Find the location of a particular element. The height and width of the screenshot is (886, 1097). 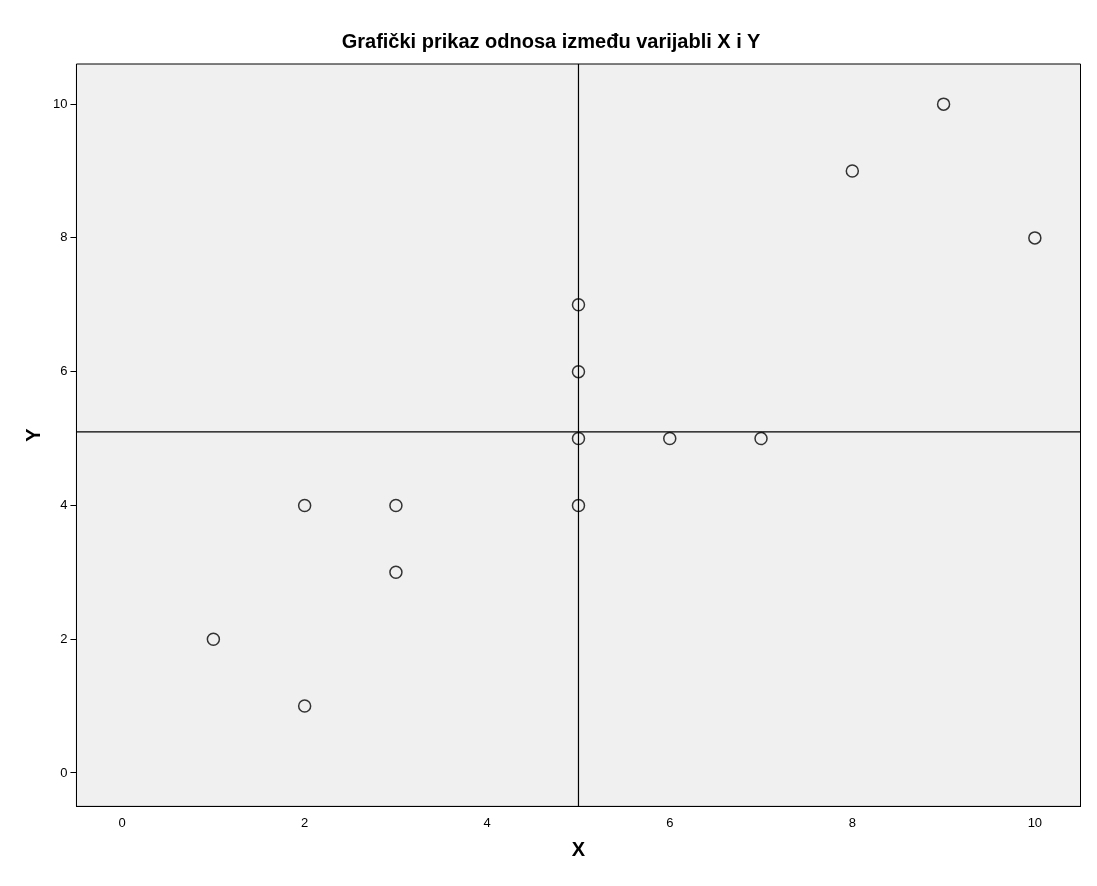

y-tick-label: 4 is located at coordinates (64, 505).